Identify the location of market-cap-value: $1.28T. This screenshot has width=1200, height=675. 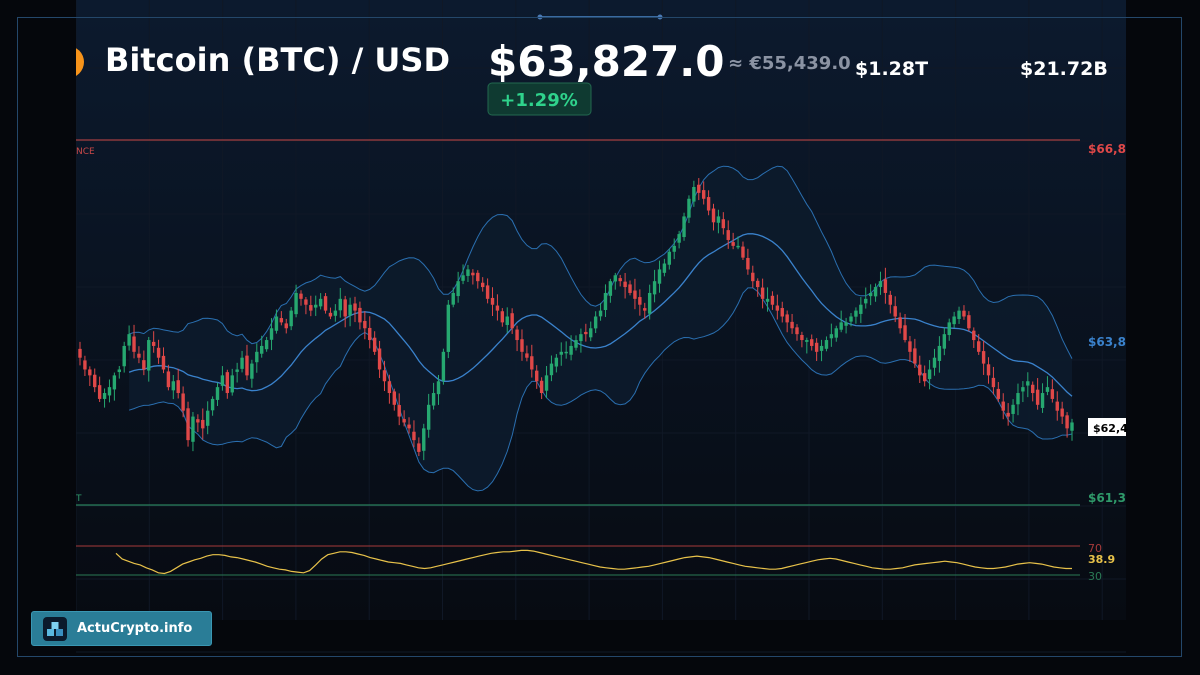
(891, 69).